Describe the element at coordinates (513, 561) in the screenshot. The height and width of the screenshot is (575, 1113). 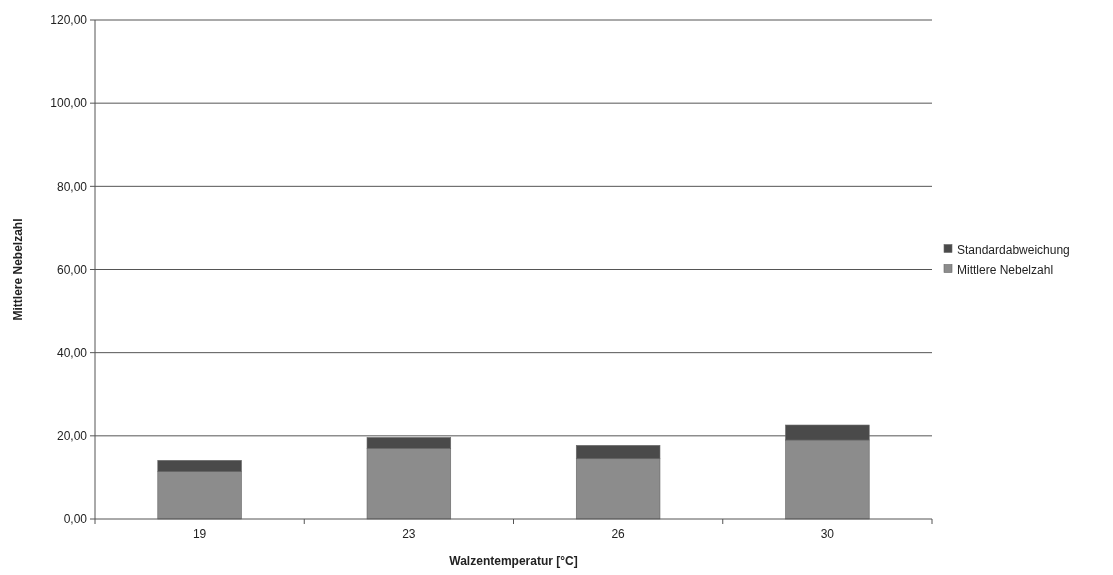
I see `x-axis-title: Walzentemperatur [°C]` at that location.